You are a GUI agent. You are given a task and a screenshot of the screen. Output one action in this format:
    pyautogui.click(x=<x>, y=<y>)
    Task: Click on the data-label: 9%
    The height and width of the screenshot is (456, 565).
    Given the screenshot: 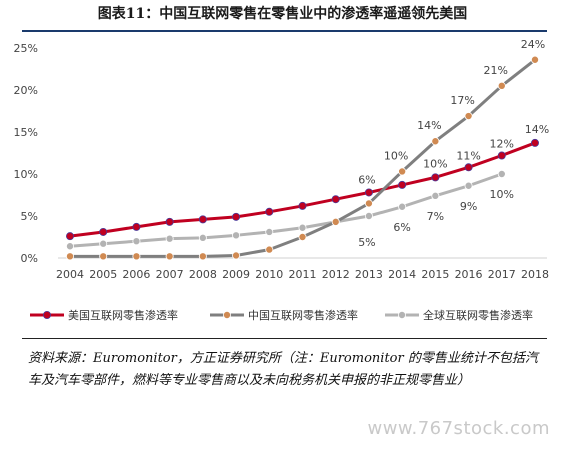 What is the action you would take?
    pyautogui.click(x=468, y=206)
    